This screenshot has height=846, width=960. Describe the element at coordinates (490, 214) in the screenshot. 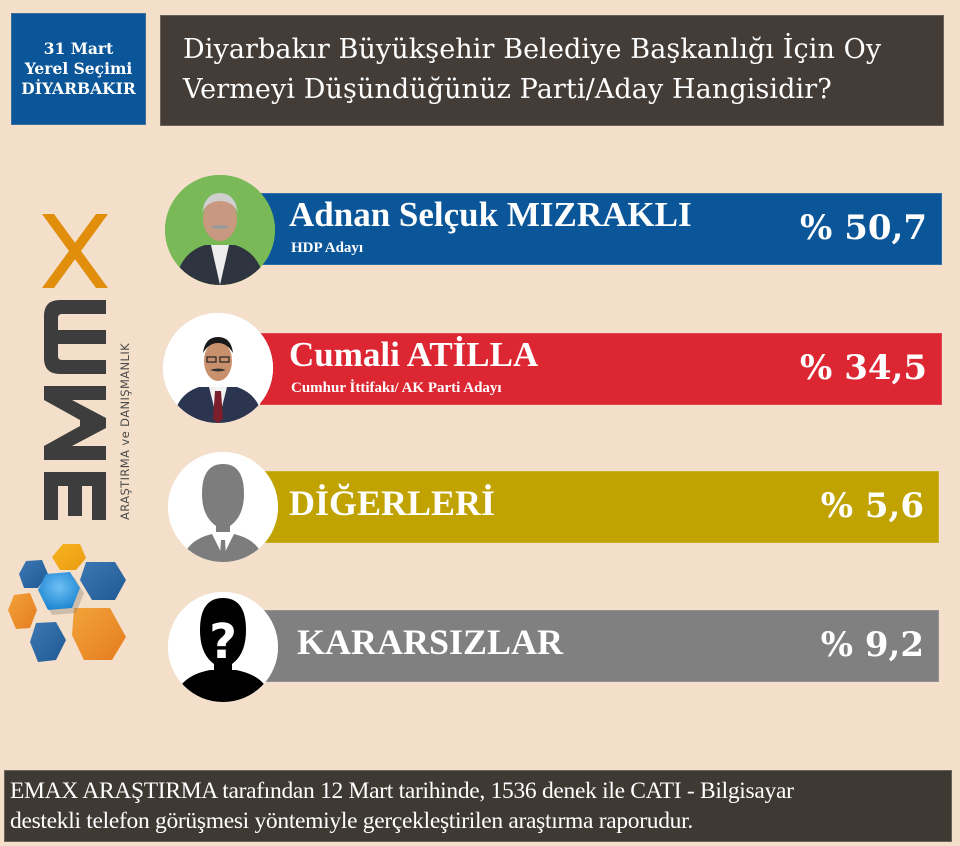

I see `candidate-name: Adnan Selçuk MIZRAKLI` at that location.